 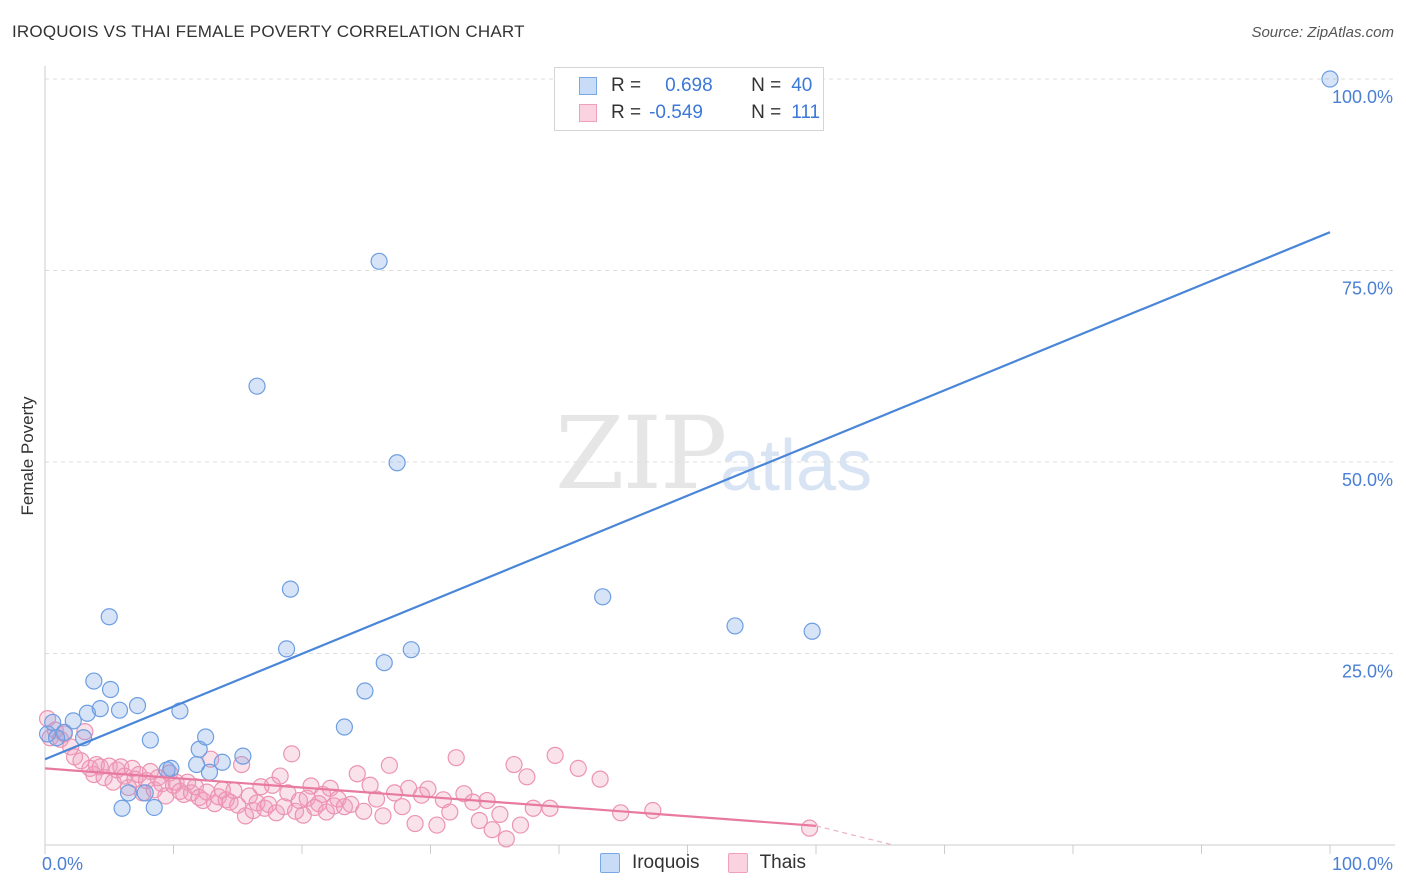 I want to click on watermark-zip: ZIP, so click(x=641, y=453).